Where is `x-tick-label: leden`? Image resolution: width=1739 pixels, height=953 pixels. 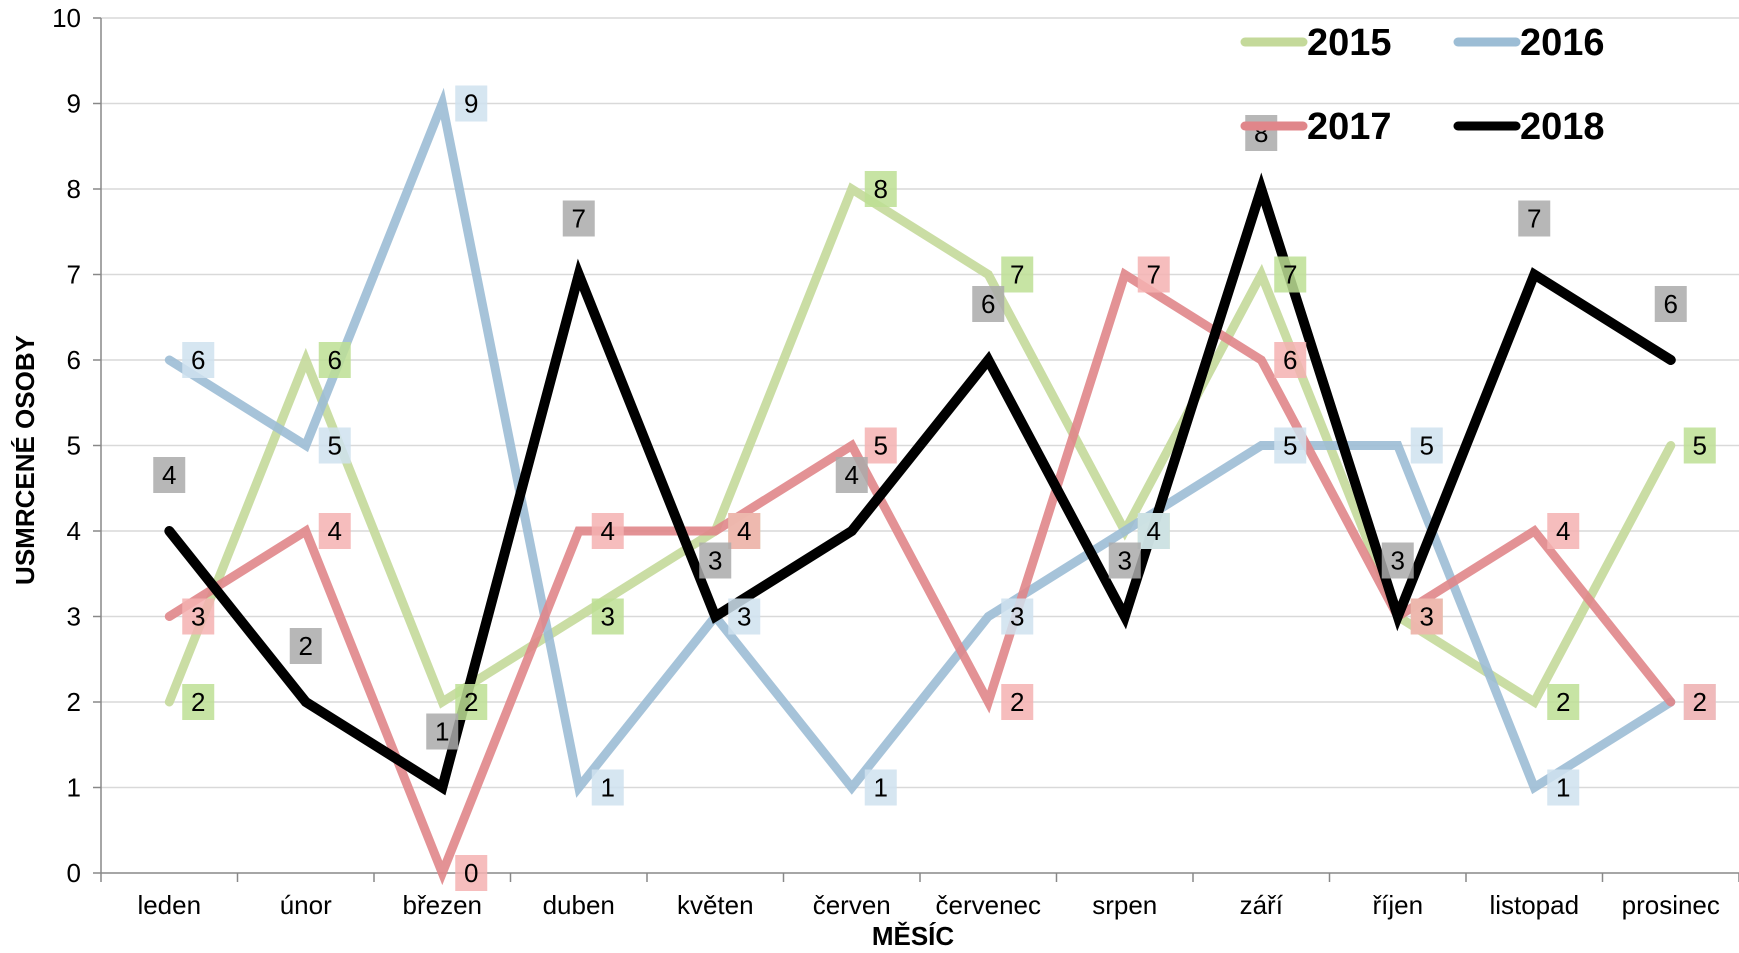 x-tick-label: leden is located at coordinates (169, 905).